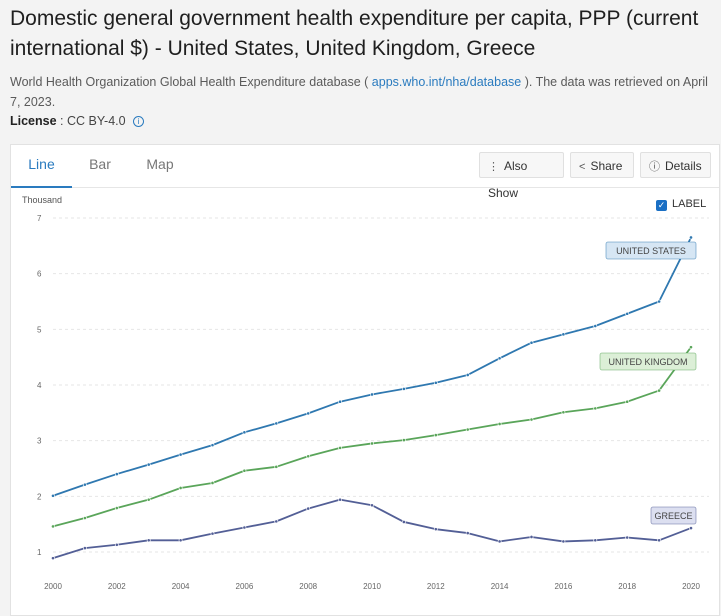  Describe the element at coordinates (683, 166) in the screenshot. I see `details-label: Details` at that location.